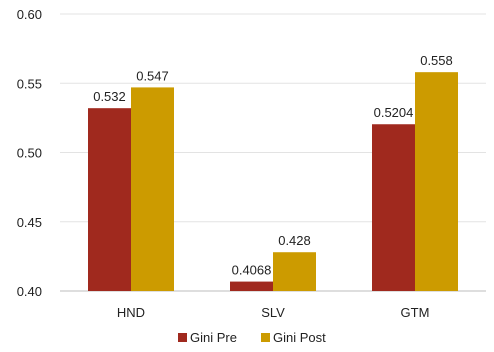 The height and width of the screenshot is (352, 494). What do you see at coordinates (252, 270) in the screenshot?
I see `data-label: 0.4068` at bounding box center [252, 270].